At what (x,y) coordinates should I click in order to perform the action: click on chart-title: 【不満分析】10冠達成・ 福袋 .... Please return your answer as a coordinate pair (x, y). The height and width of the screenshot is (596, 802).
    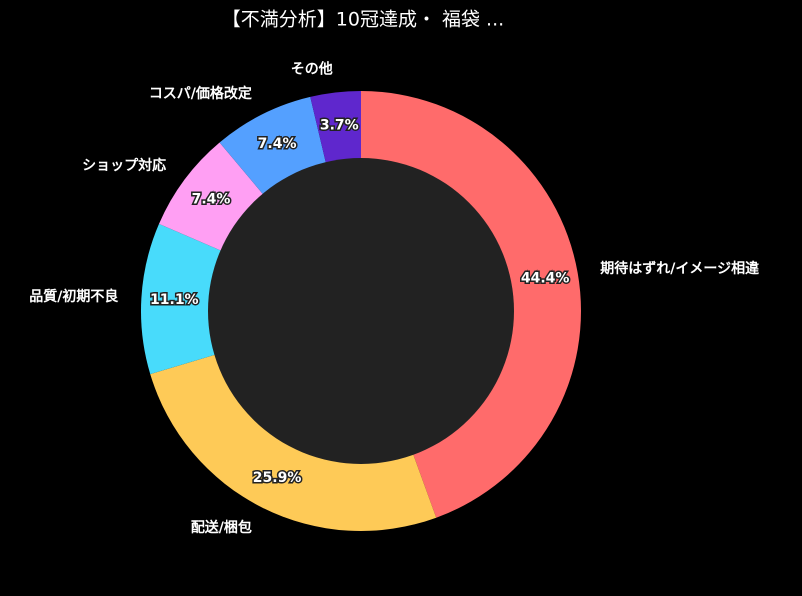
    Looking at the image, I should click on (363, 20).